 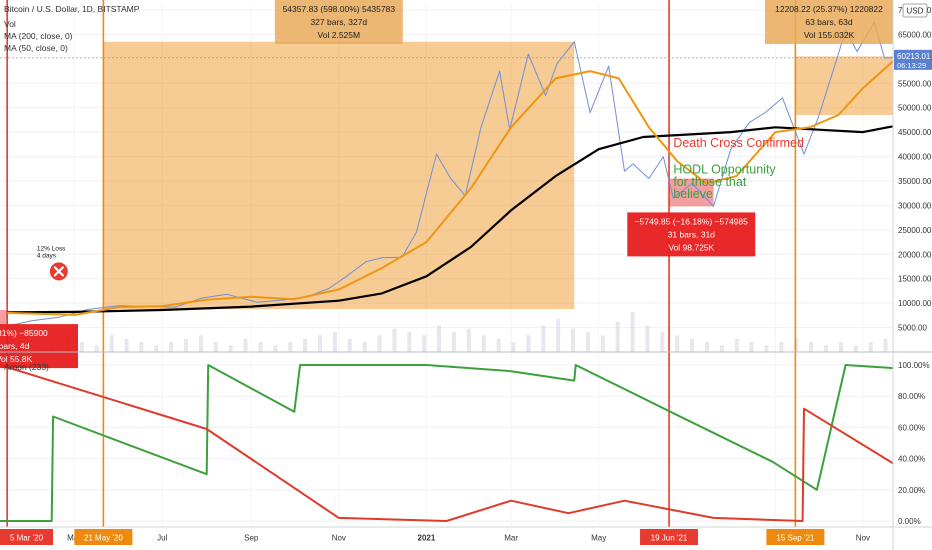 What do you see at coordinates (914, 56) in the screenshot?
I see `last-price-label: 60213.01` at bounding box center [914, 56].